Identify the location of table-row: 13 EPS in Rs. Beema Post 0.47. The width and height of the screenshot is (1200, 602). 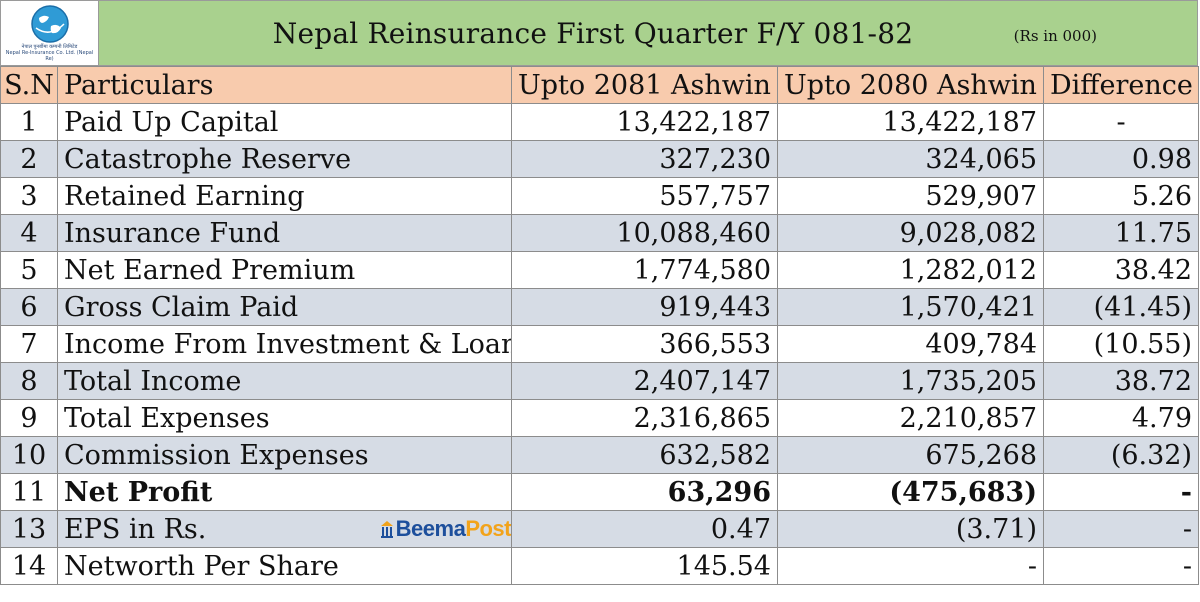
(599, 529).